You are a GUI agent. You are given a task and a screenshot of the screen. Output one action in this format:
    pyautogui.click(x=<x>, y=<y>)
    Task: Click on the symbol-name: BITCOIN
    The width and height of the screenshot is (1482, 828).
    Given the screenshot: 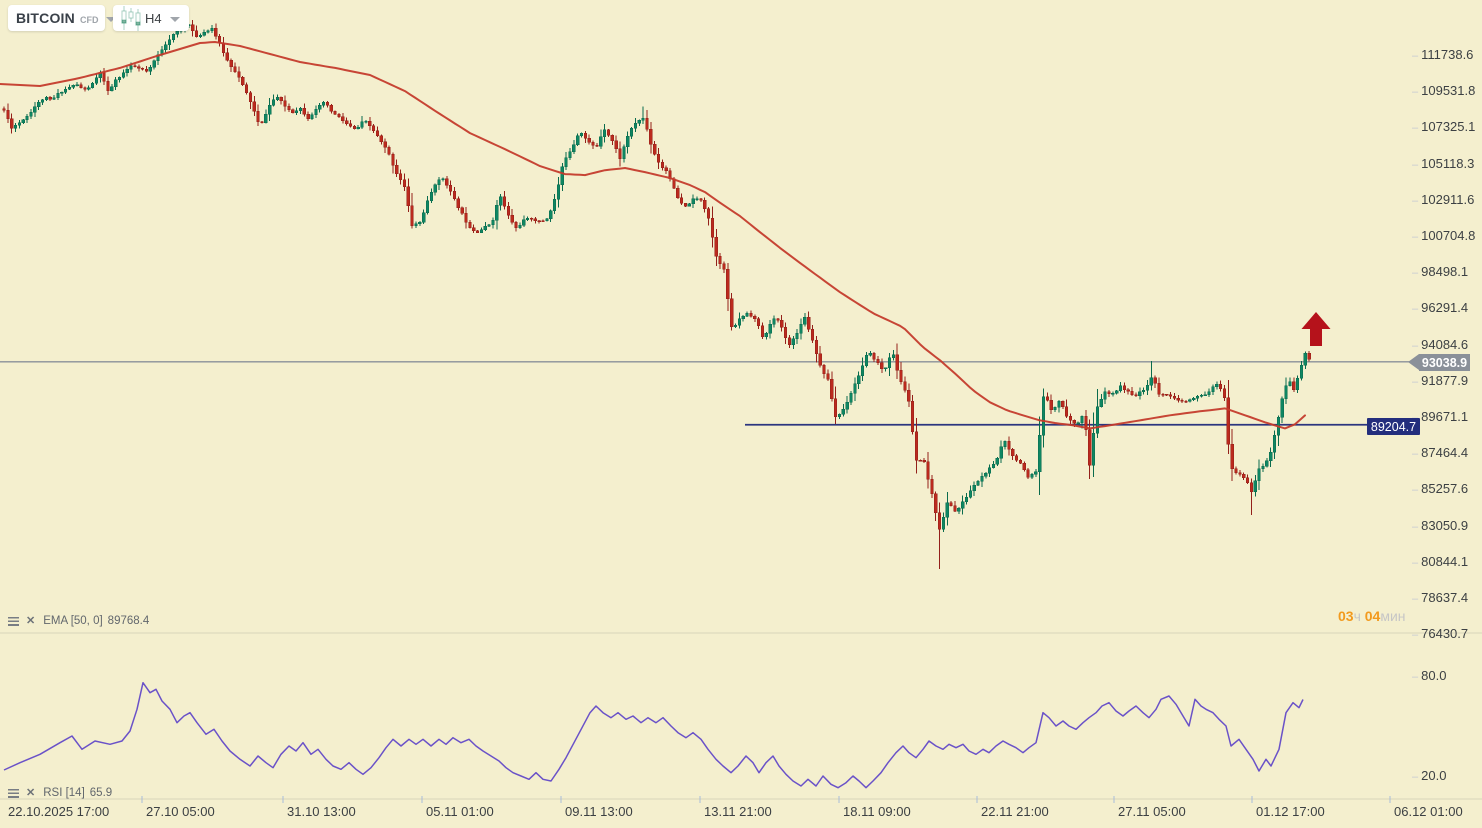 What is the action you would take?
    pyautogui.click(x=45, y=18)
    